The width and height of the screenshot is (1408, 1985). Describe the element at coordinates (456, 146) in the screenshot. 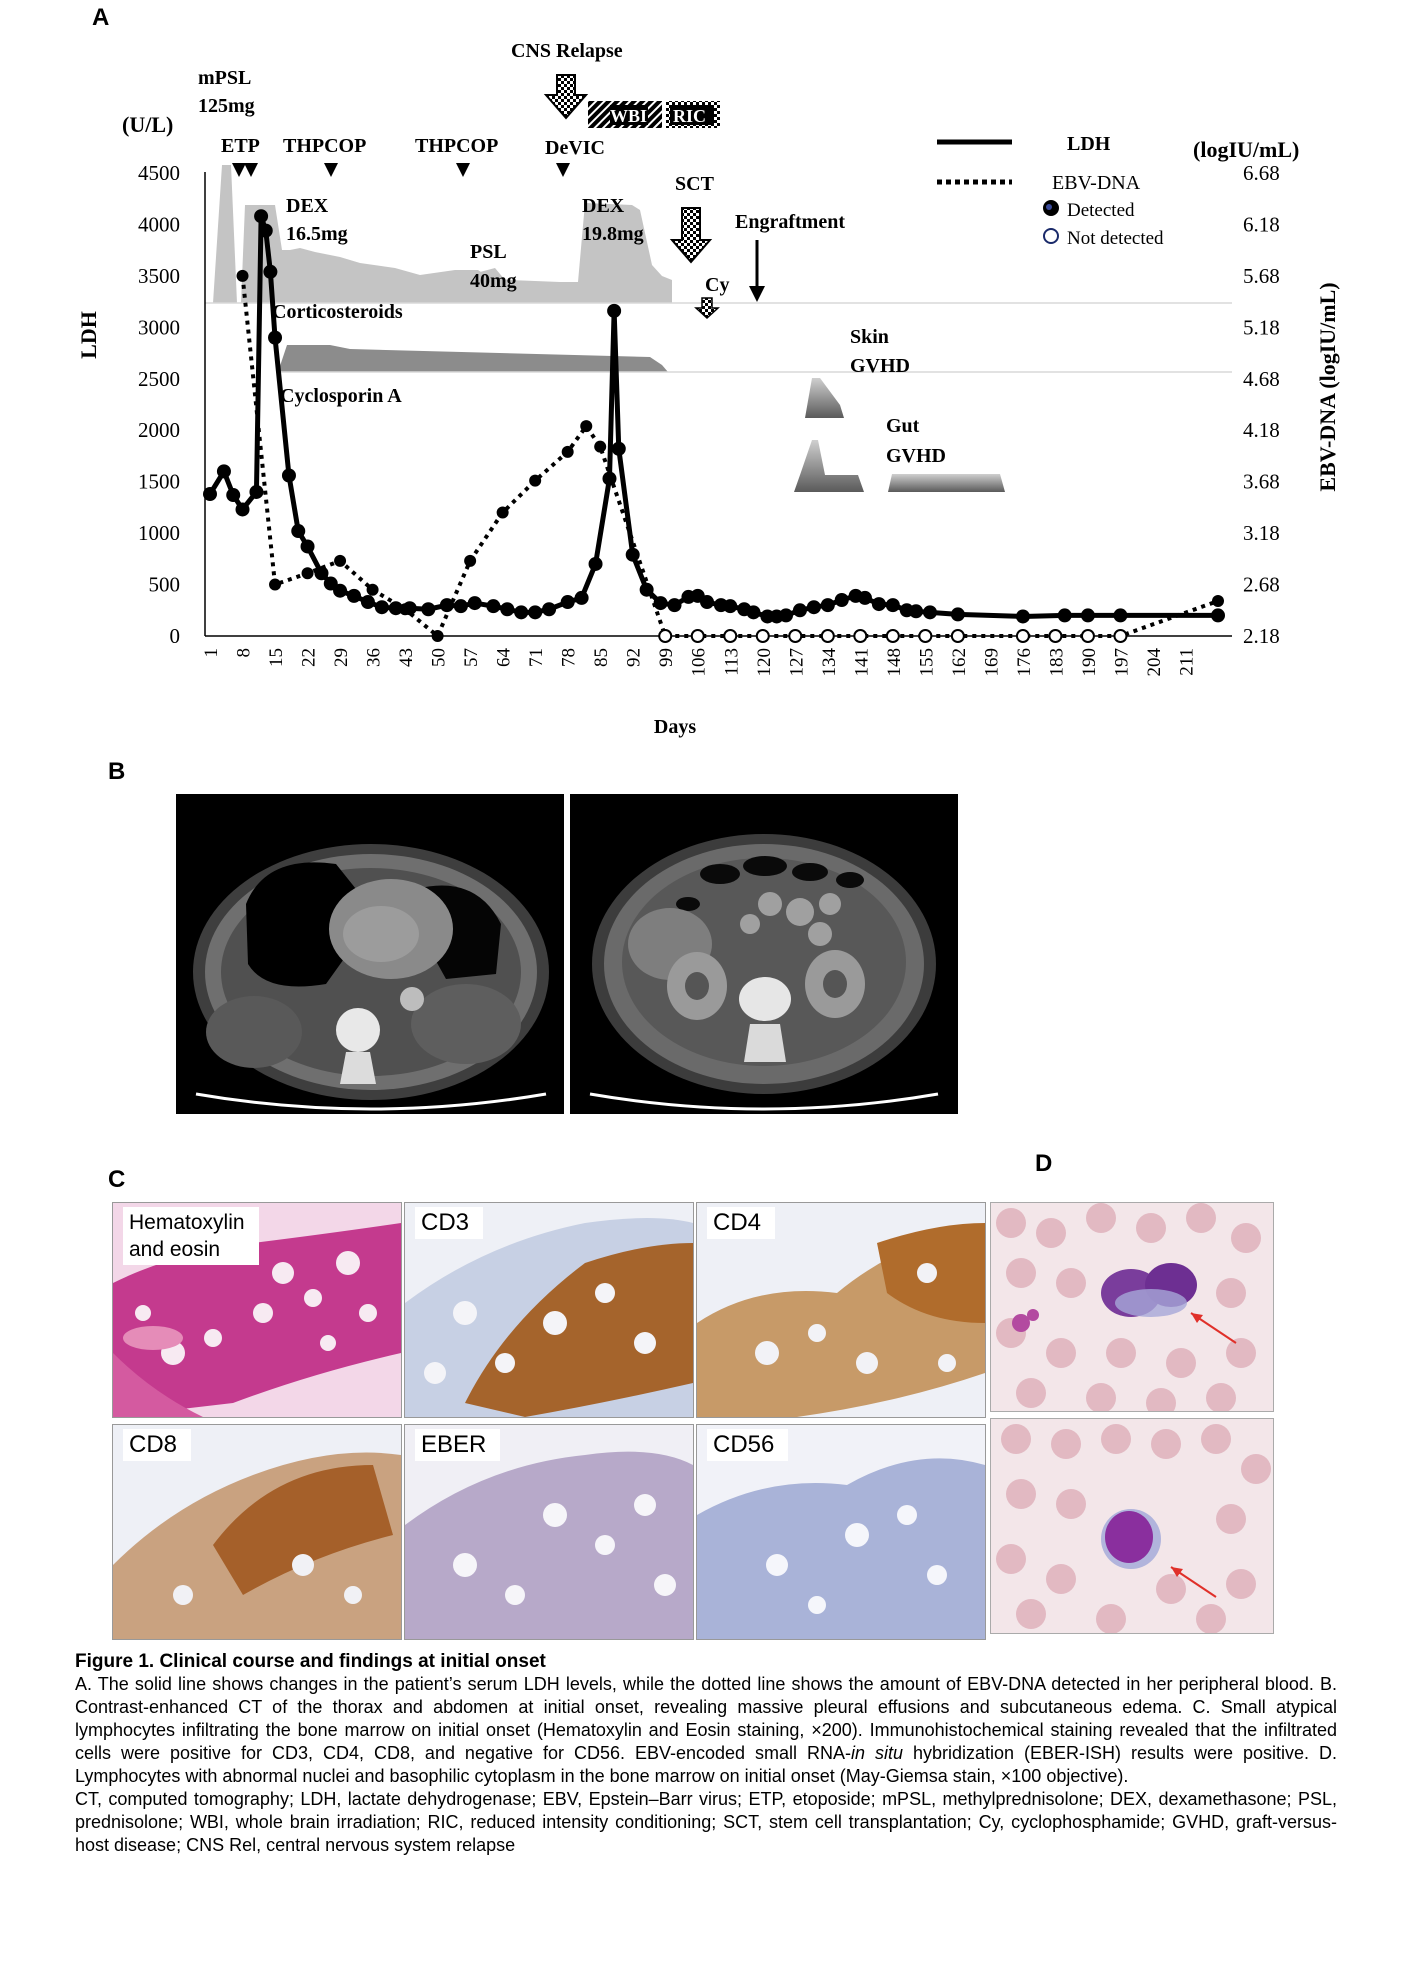

I see `annotation-thpcop-2: THPCOP` at that location.